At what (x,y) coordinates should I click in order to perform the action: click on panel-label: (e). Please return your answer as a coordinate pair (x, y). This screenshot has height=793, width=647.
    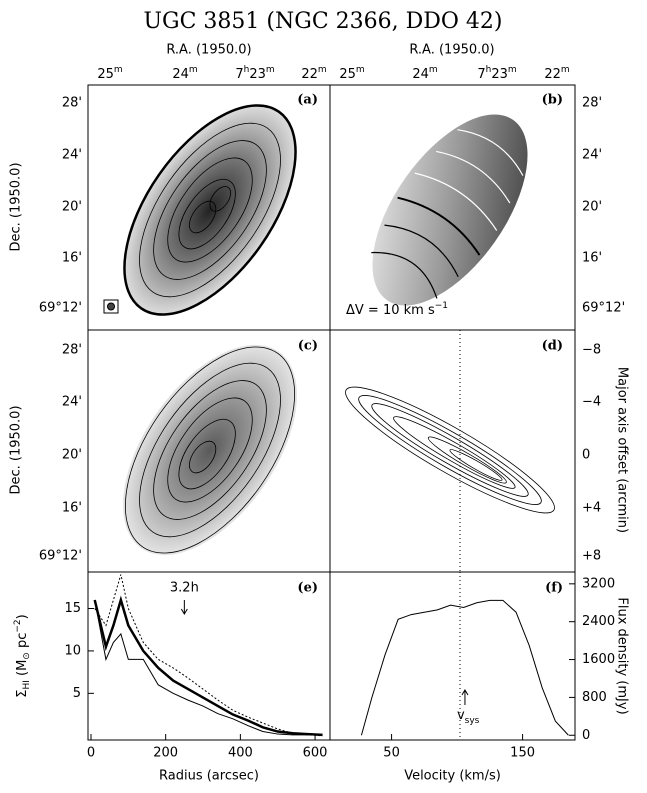
    Looking at the image, I should click on (307, 588).